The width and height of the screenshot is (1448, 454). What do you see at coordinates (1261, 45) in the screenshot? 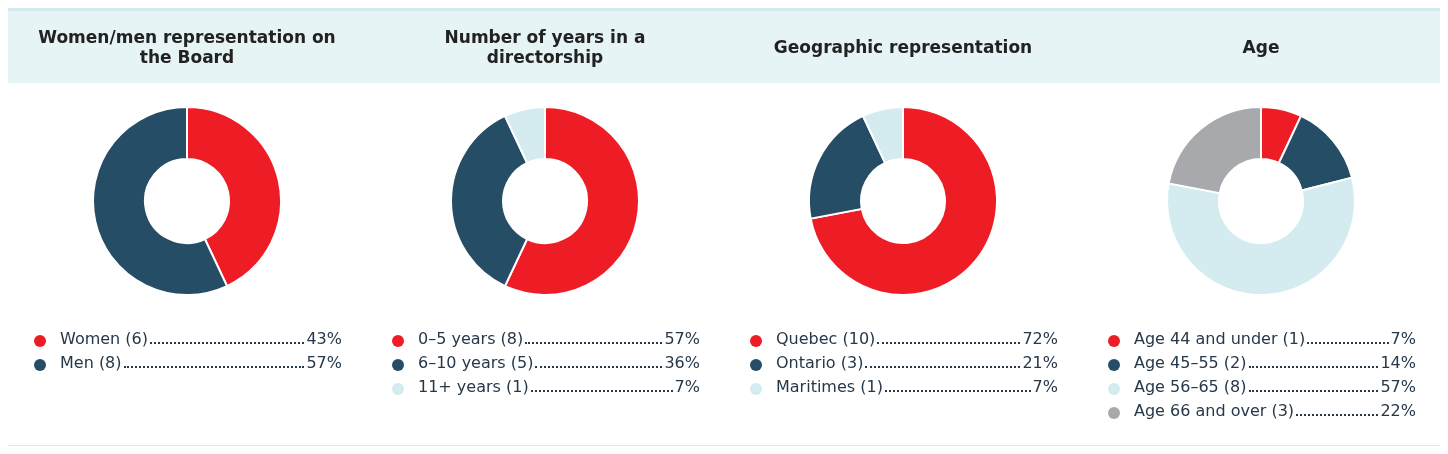
I see `chart-title: Age` at bounding box center [1261, 45].